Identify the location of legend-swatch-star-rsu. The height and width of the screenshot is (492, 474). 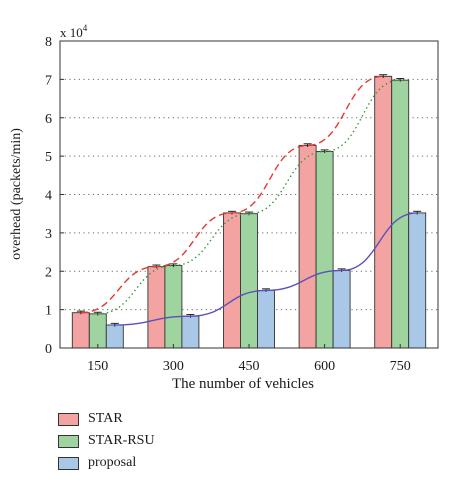
(68, 441).